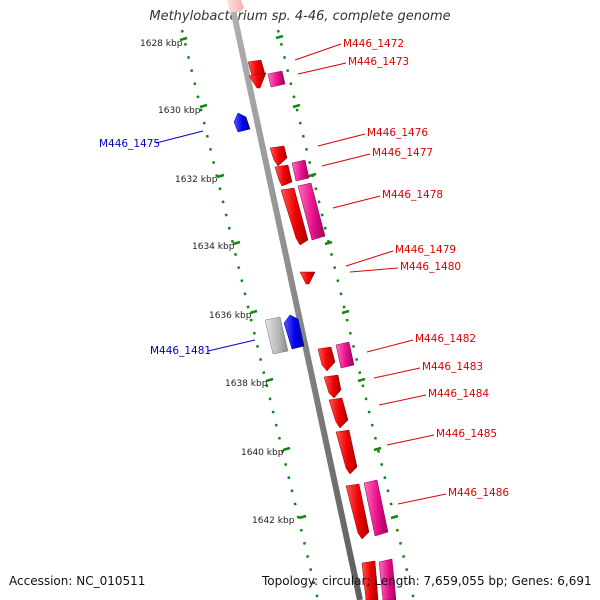 This screenshot has width=600, height=600. Describe the element at coordinates (445, 339) in the screenshot. I see `label-M446_1482: M446_1482` at that location.